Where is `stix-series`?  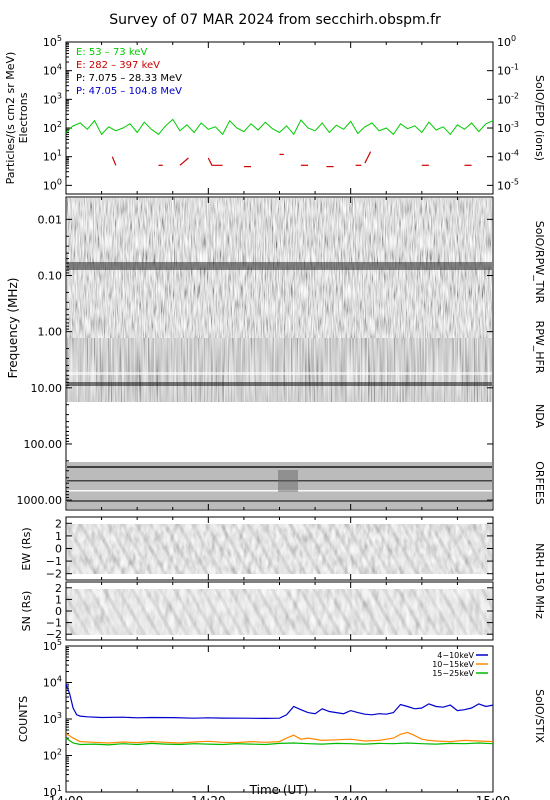
stix-series is located at coordinates (279, 714).